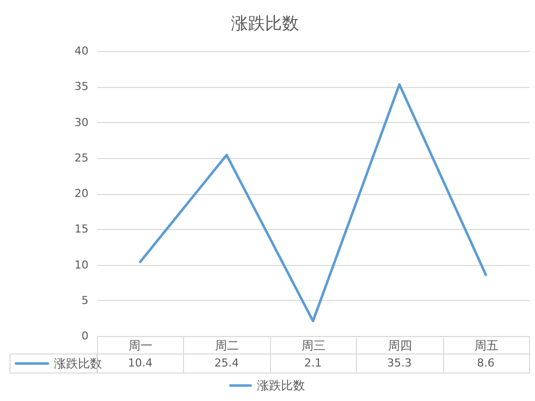  What do you see at coordinates (399, 363) in the screenshot?
I see `data-label: 35.3` at bounding box center [399, 363].